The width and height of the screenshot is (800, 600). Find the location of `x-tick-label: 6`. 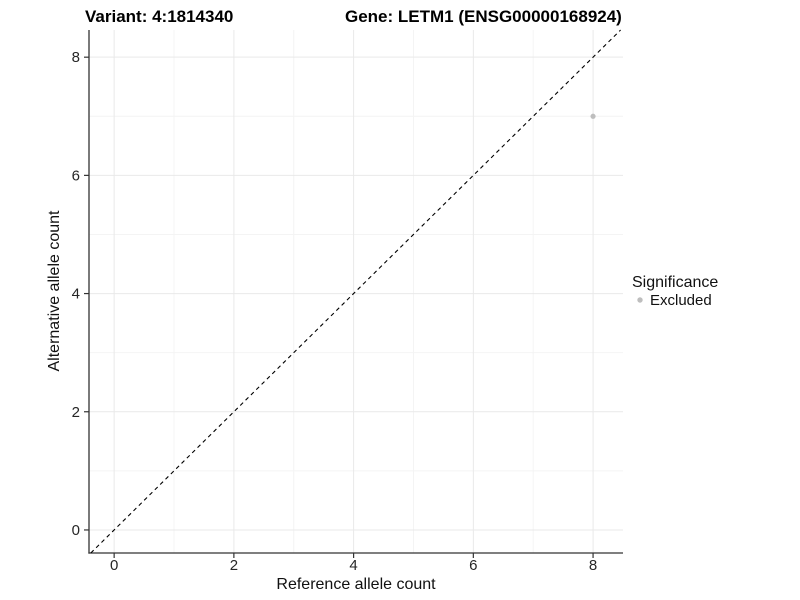

x-tick-label: 6 is located at coordinates (473, 565).